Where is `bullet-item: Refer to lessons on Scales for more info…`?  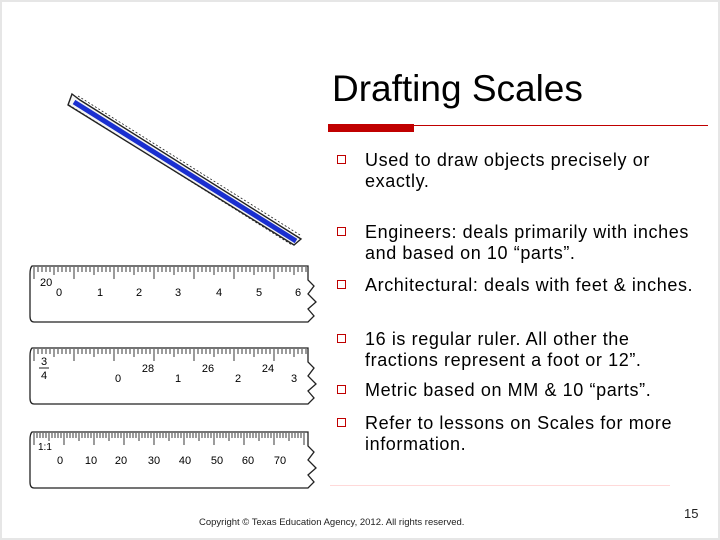
bullet-item: Refer to lessons on Scales for more info… is located at coordinates (522, 434).